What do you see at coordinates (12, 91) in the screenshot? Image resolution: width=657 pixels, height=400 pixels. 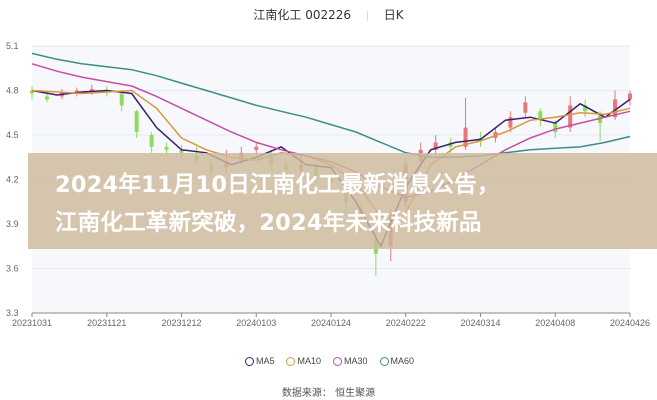 I see `y-tick-label: 4.8` at bounding box center [12, 91].